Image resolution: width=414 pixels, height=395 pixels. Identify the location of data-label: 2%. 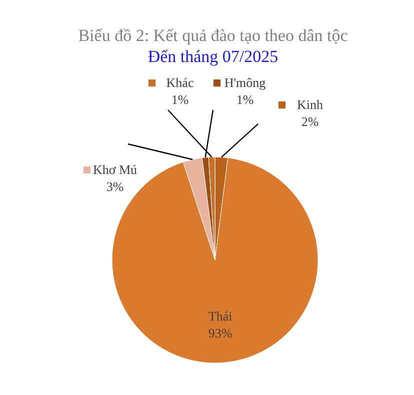
(310, 121).